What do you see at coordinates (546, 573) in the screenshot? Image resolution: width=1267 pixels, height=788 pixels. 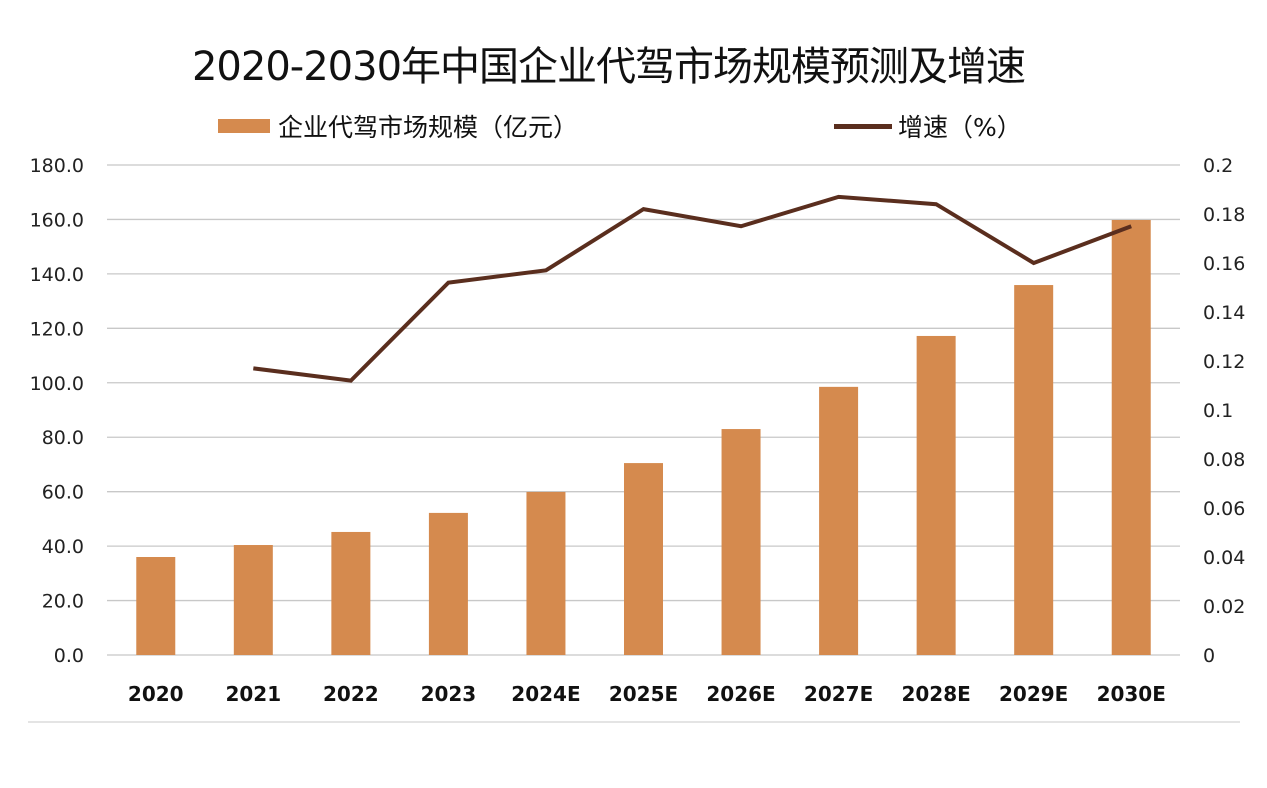 I see `bar-2024E` at bounding box center [546, 573].